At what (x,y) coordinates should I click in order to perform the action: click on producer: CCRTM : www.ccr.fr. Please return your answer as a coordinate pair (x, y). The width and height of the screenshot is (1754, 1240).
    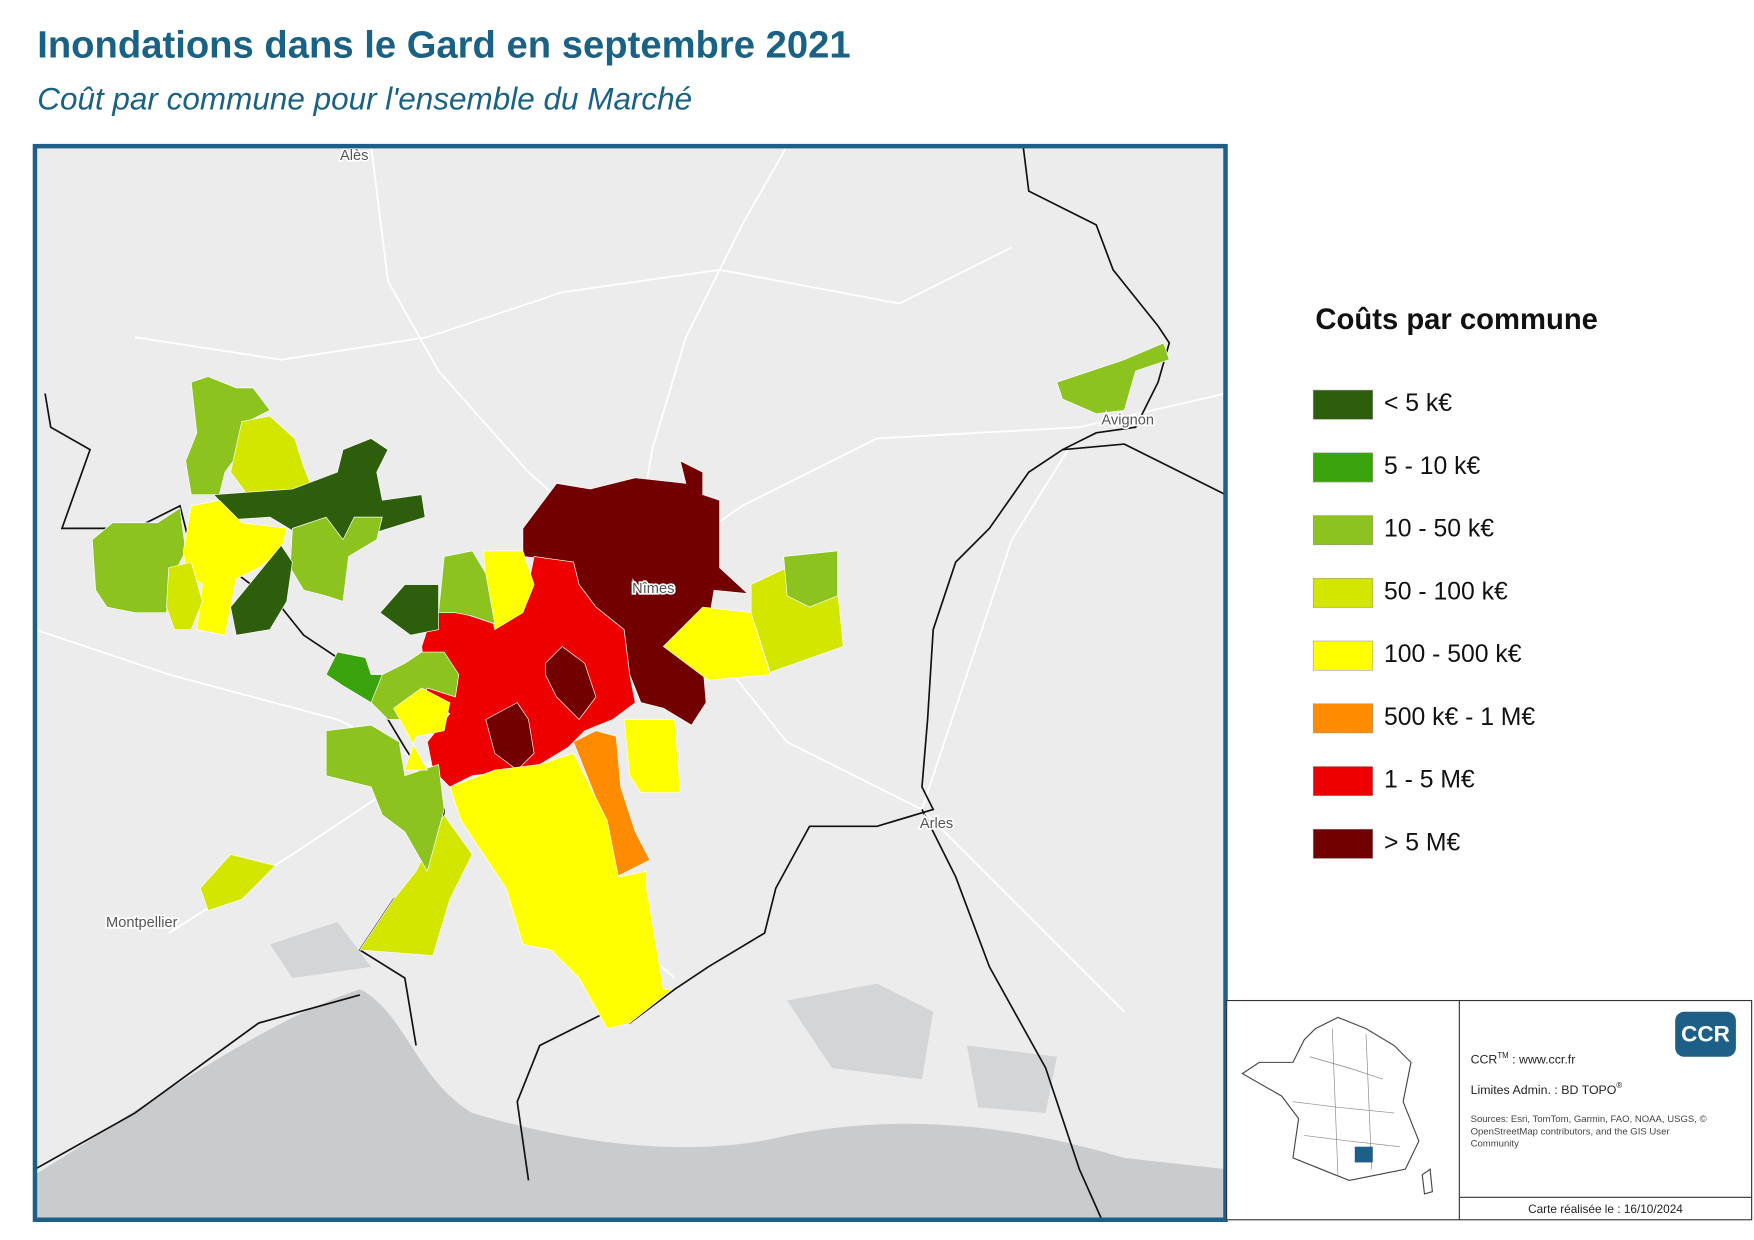
    Looking at the image, I should click on (1523, 1059).